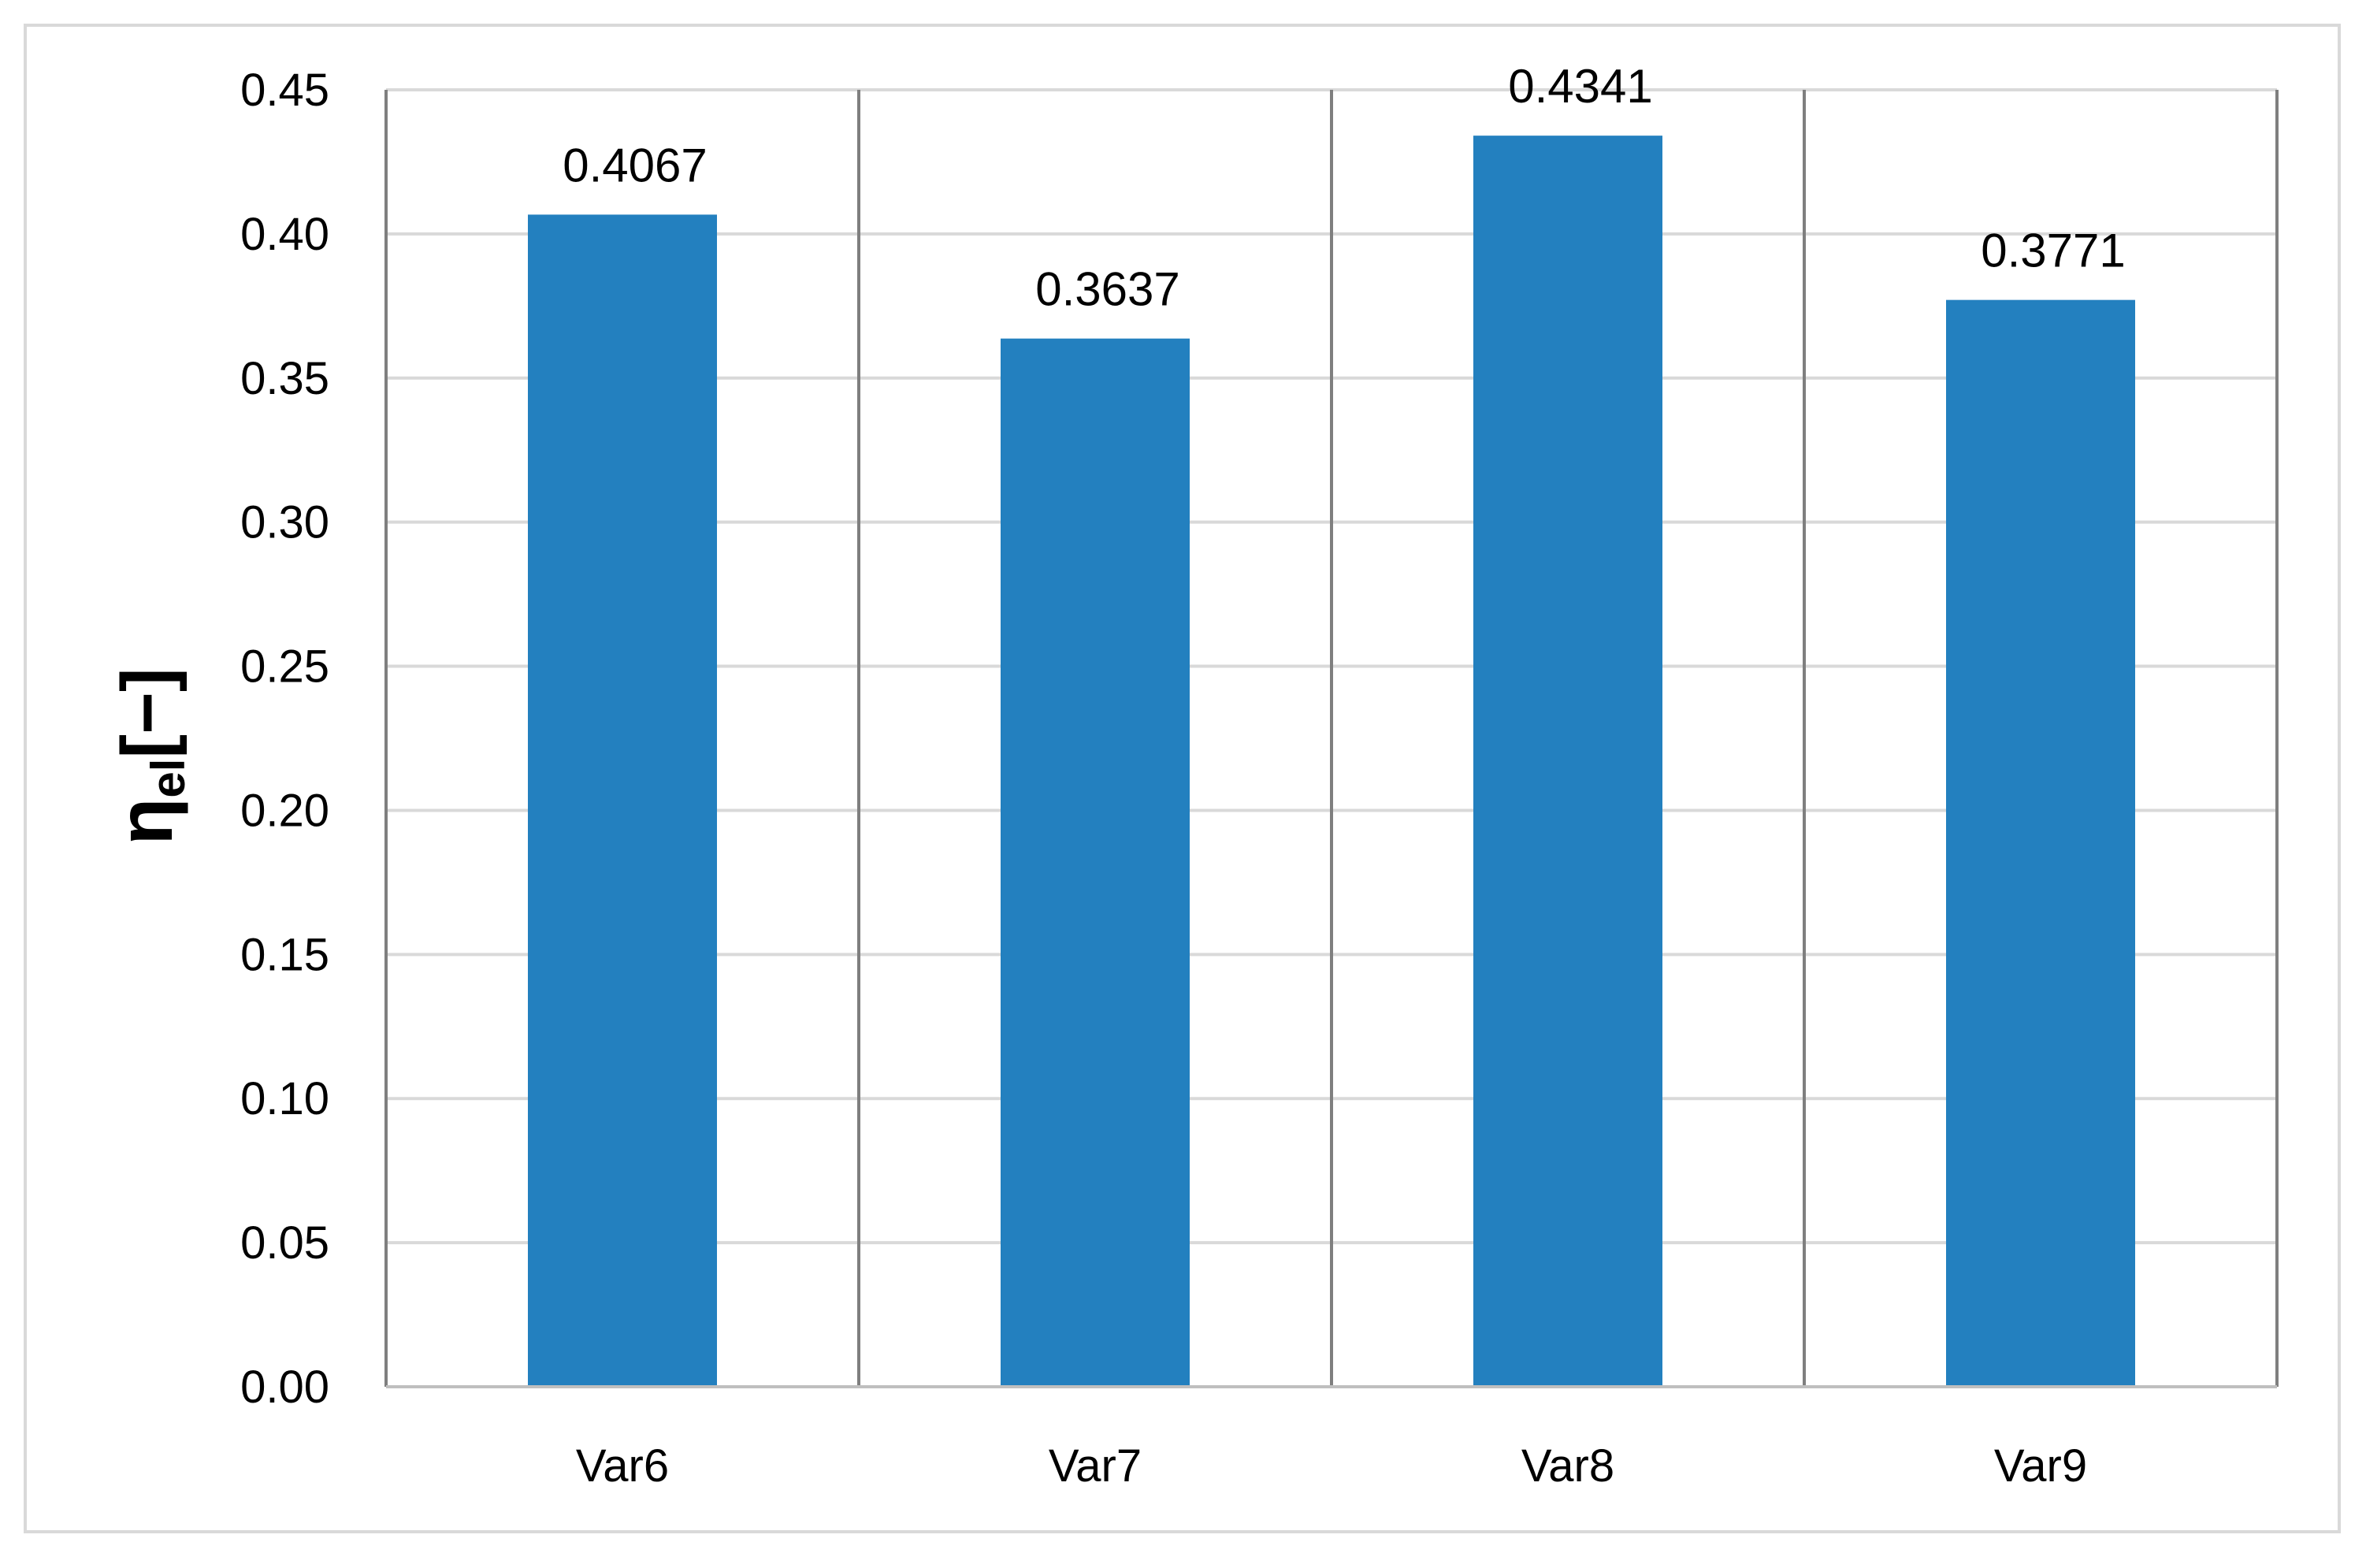 The height and width of the screenshot is (1568, 2366). I want to click on y-tick-label: 0.40, so click(284, 234).